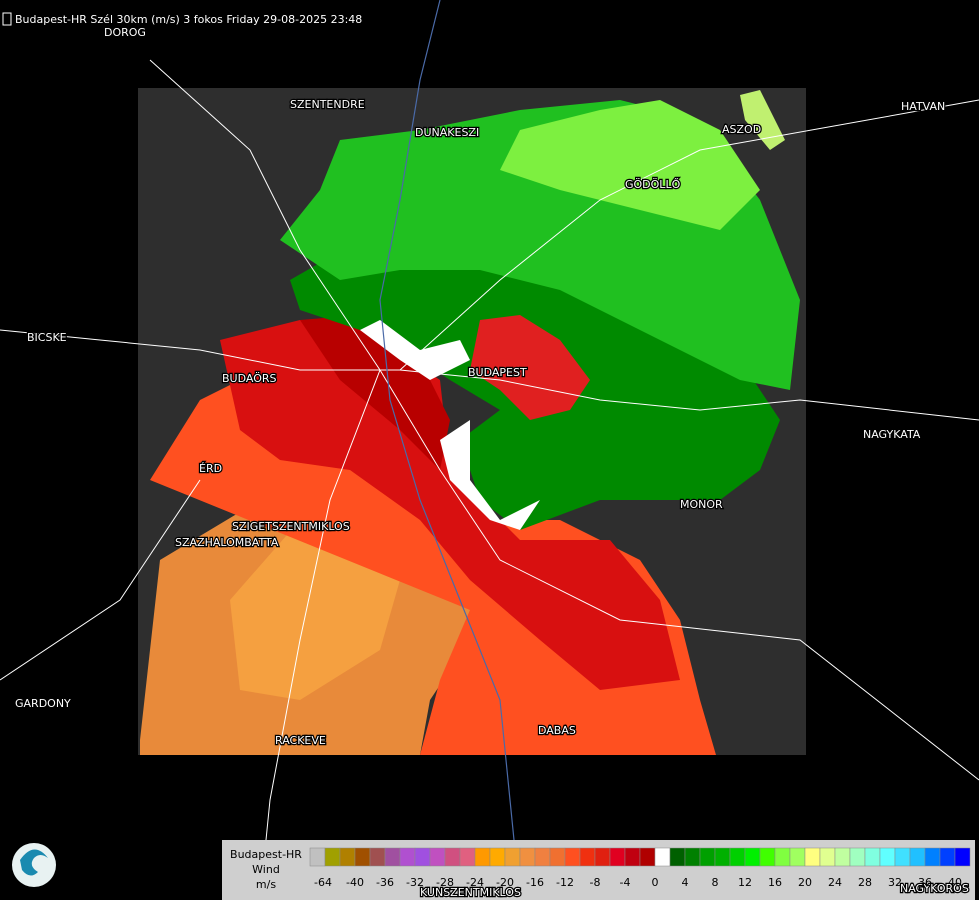 The image size is (979, 900). What do you see at coordinates (385, 882) in the screenshot?
I see `legend-tick: -36` at bounding box center [385, 882].